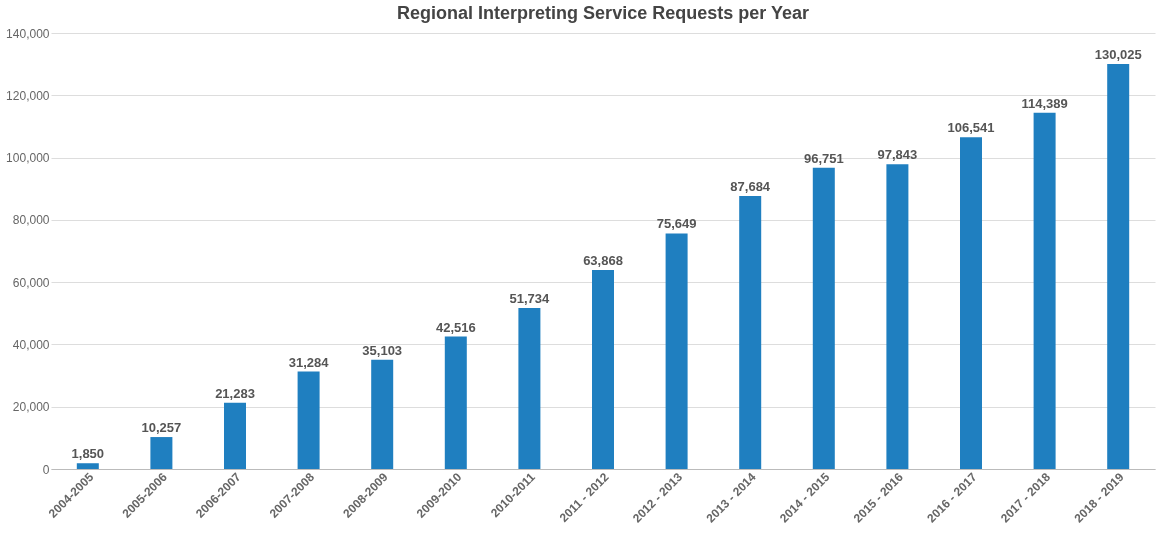 Image resolution: width=1171 pixels, height=542 pixels. I want to click on data-label: 42,516, so click(455, 327).